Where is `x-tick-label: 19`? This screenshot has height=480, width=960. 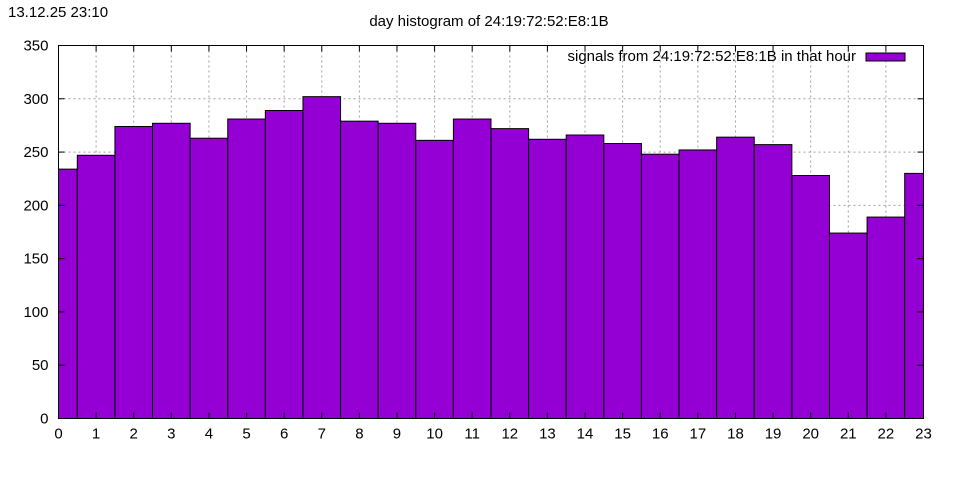 x-tick-label: 19 is located at coordinates (773, 434).